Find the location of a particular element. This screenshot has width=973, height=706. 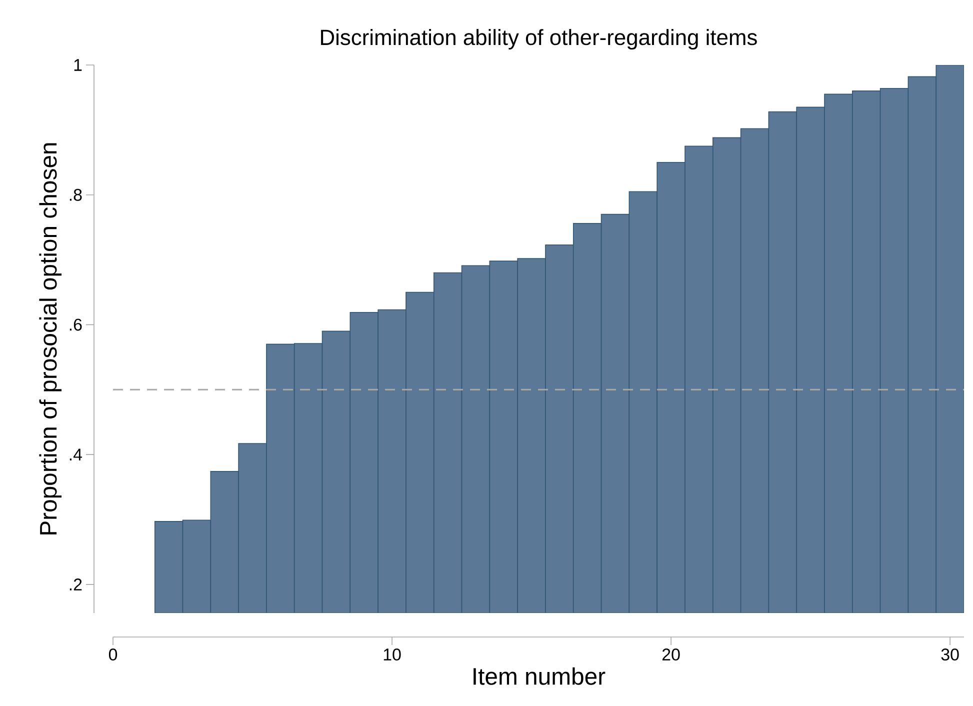

x-axis-title: Item number is located at coordinates (540, 676).